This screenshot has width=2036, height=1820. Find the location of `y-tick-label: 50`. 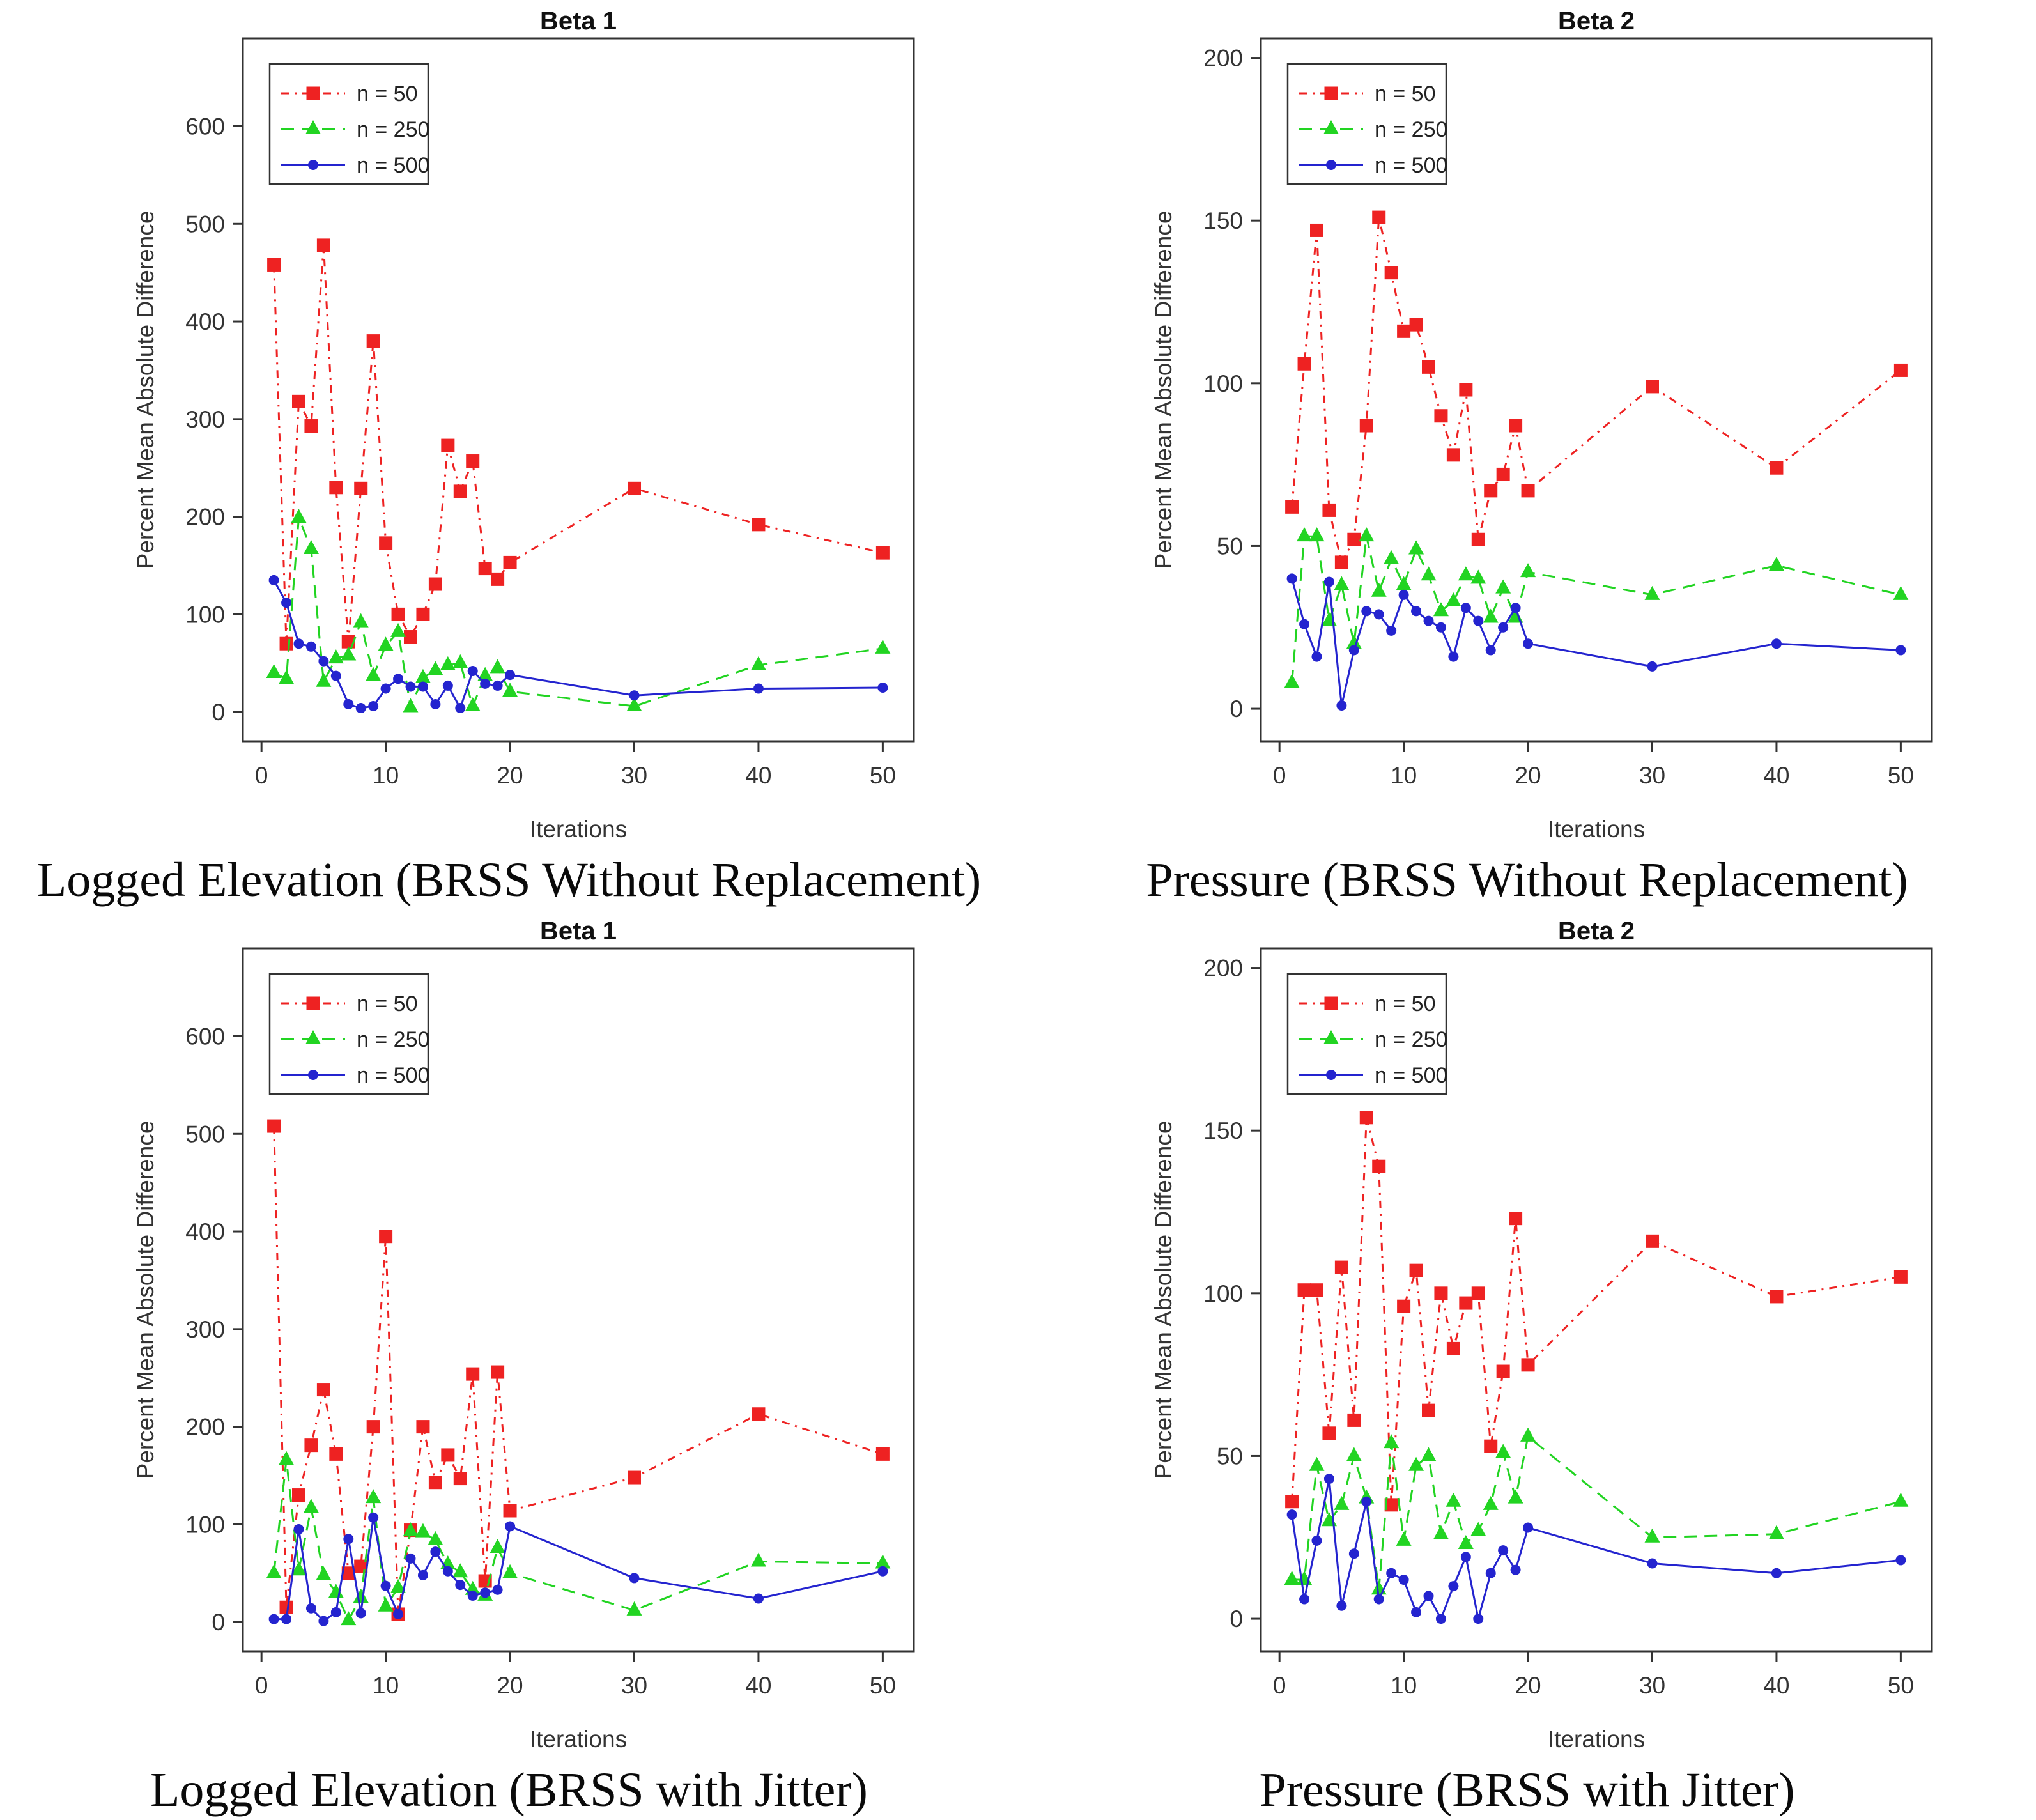

y-tick-label: 50 is located at coordinates (1230, 546).